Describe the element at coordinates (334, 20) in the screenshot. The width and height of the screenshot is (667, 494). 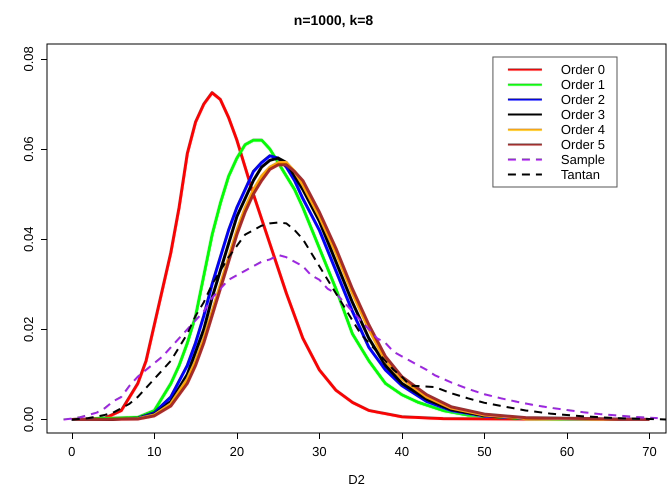
I see `chart-title: n=1000, k=8` at that location.